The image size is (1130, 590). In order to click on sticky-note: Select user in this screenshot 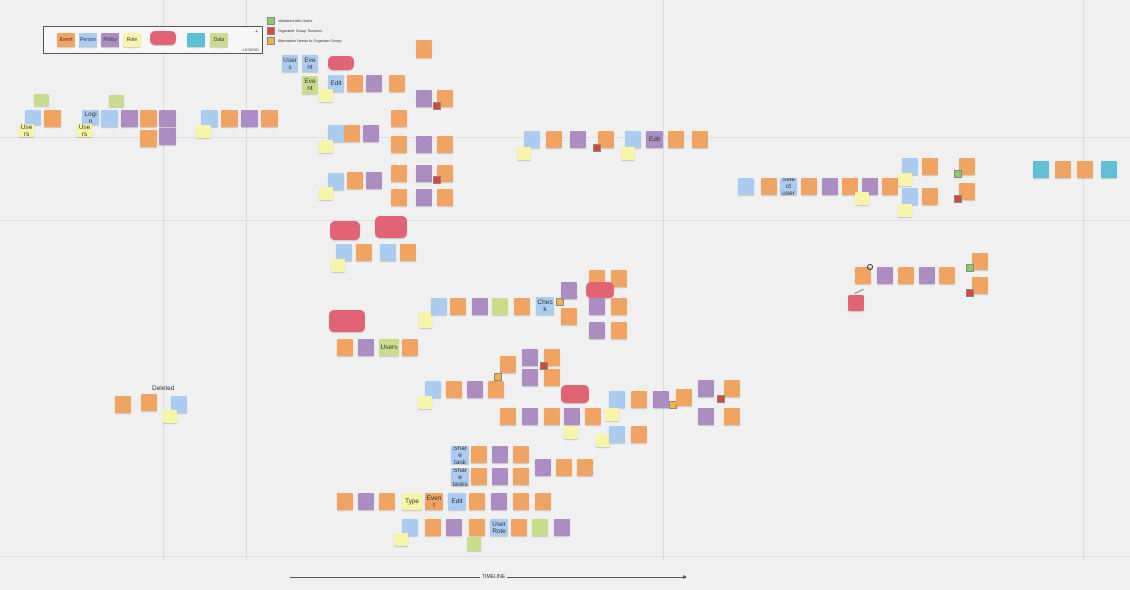, I will do `click(788, 186)`.